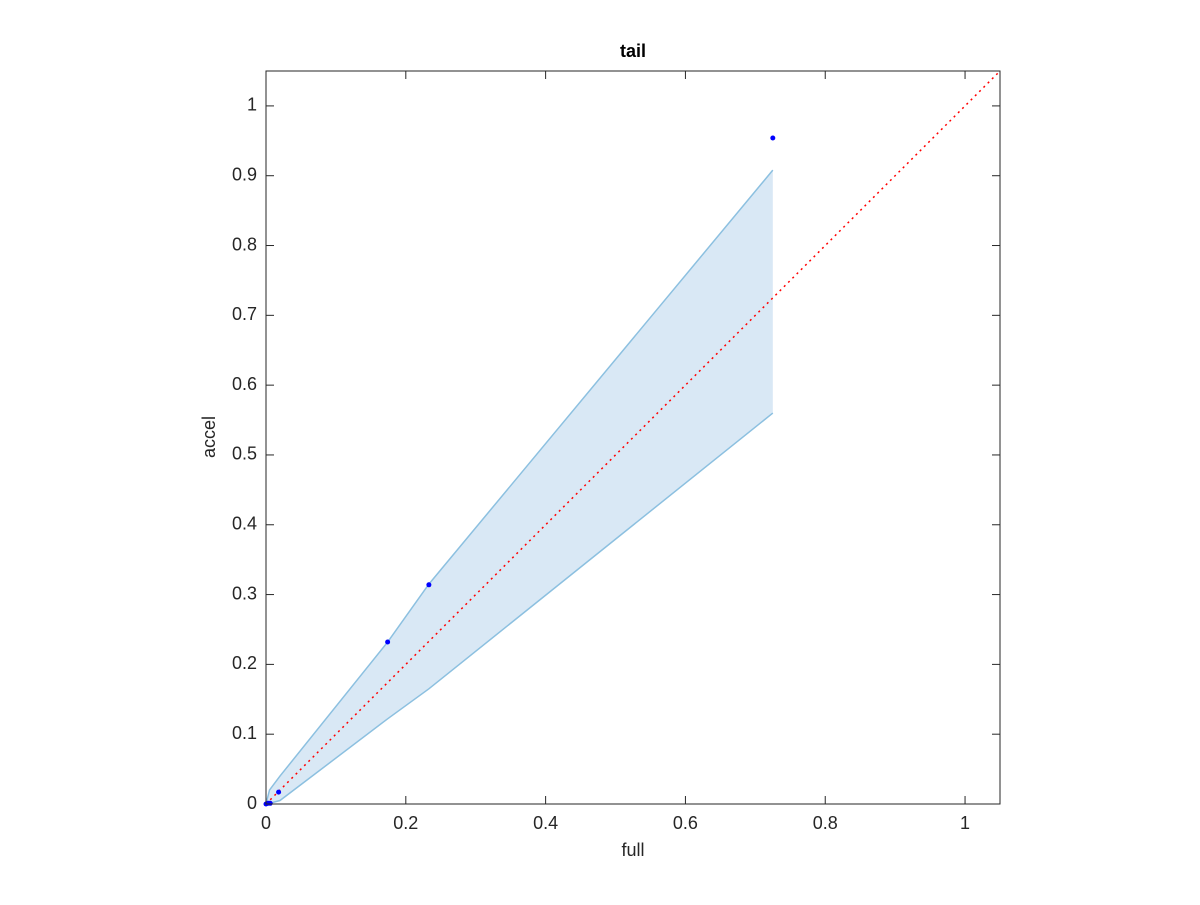  Describe the element at coordinates (633, 51) in the screenshot. I see `chart-title: tail` at that location.